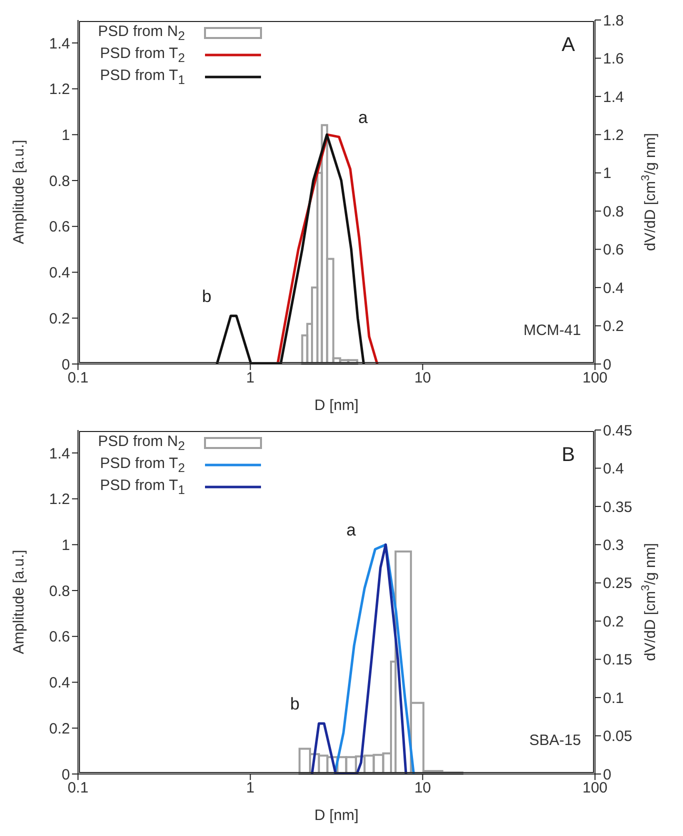  Describe the element at coordinates (617, 737) in the screenshot. I see `y2-tick-label: 0.05` at that location.